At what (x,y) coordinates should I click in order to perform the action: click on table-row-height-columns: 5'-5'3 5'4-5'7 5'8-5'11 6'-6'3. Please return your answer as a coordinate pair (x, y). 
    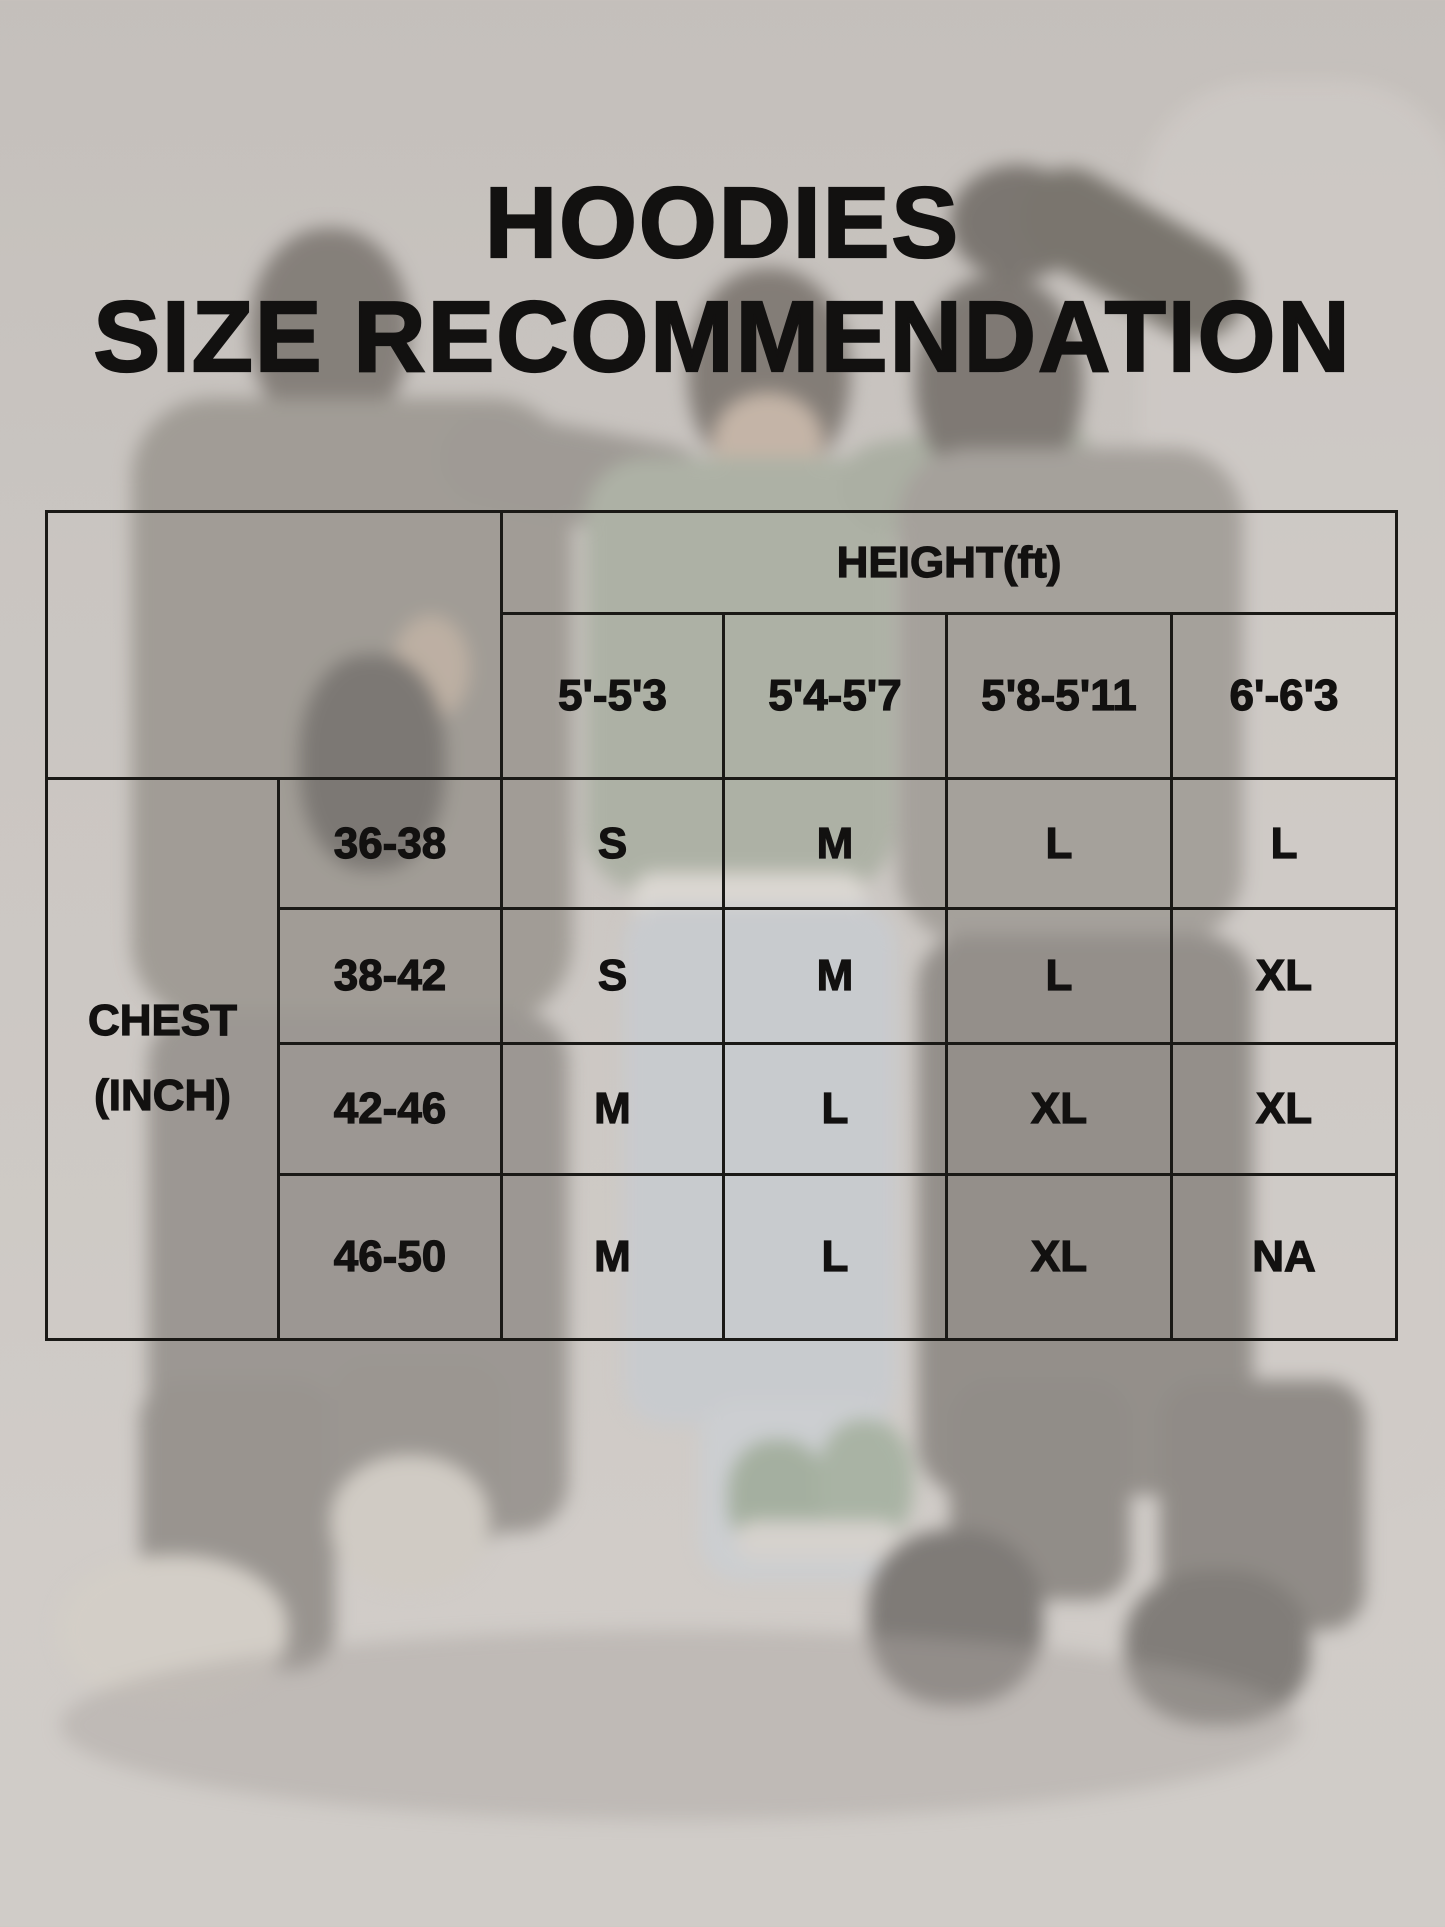
    Looking at the image, I should click on (723, 696).